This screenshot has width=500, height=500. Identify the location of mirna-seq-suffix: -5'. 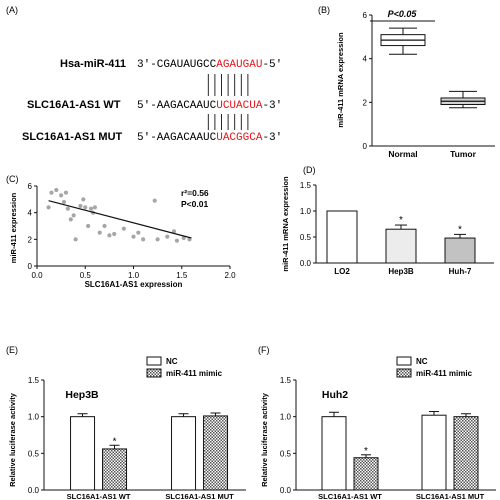
(272, 65).